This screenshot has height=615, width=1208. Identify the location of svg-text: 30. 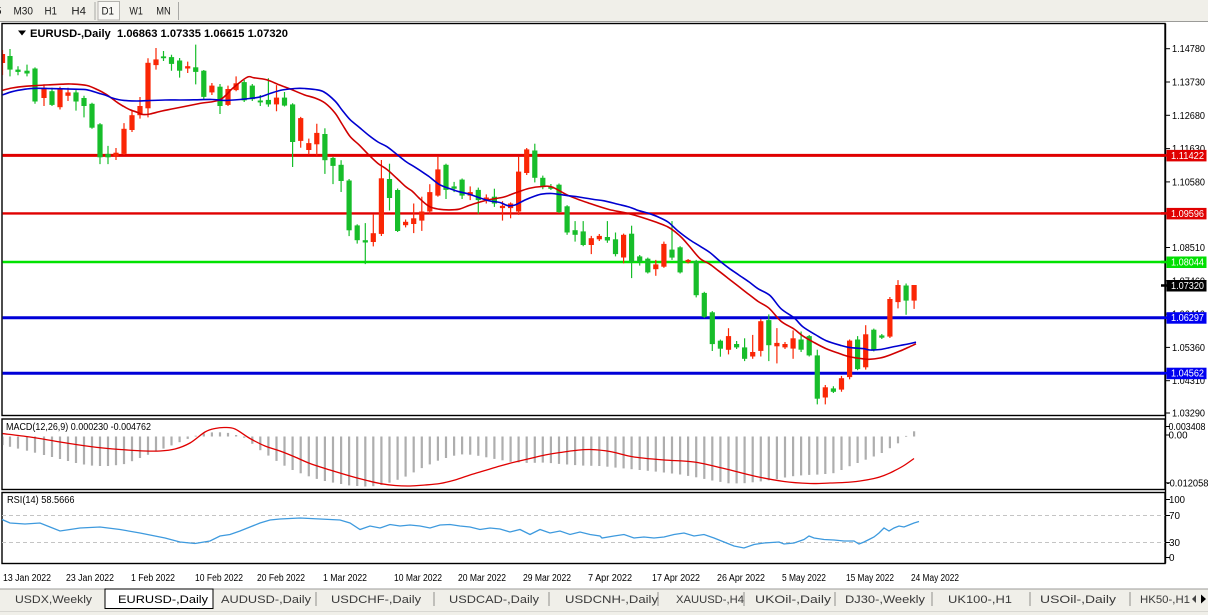
(1174, 543).